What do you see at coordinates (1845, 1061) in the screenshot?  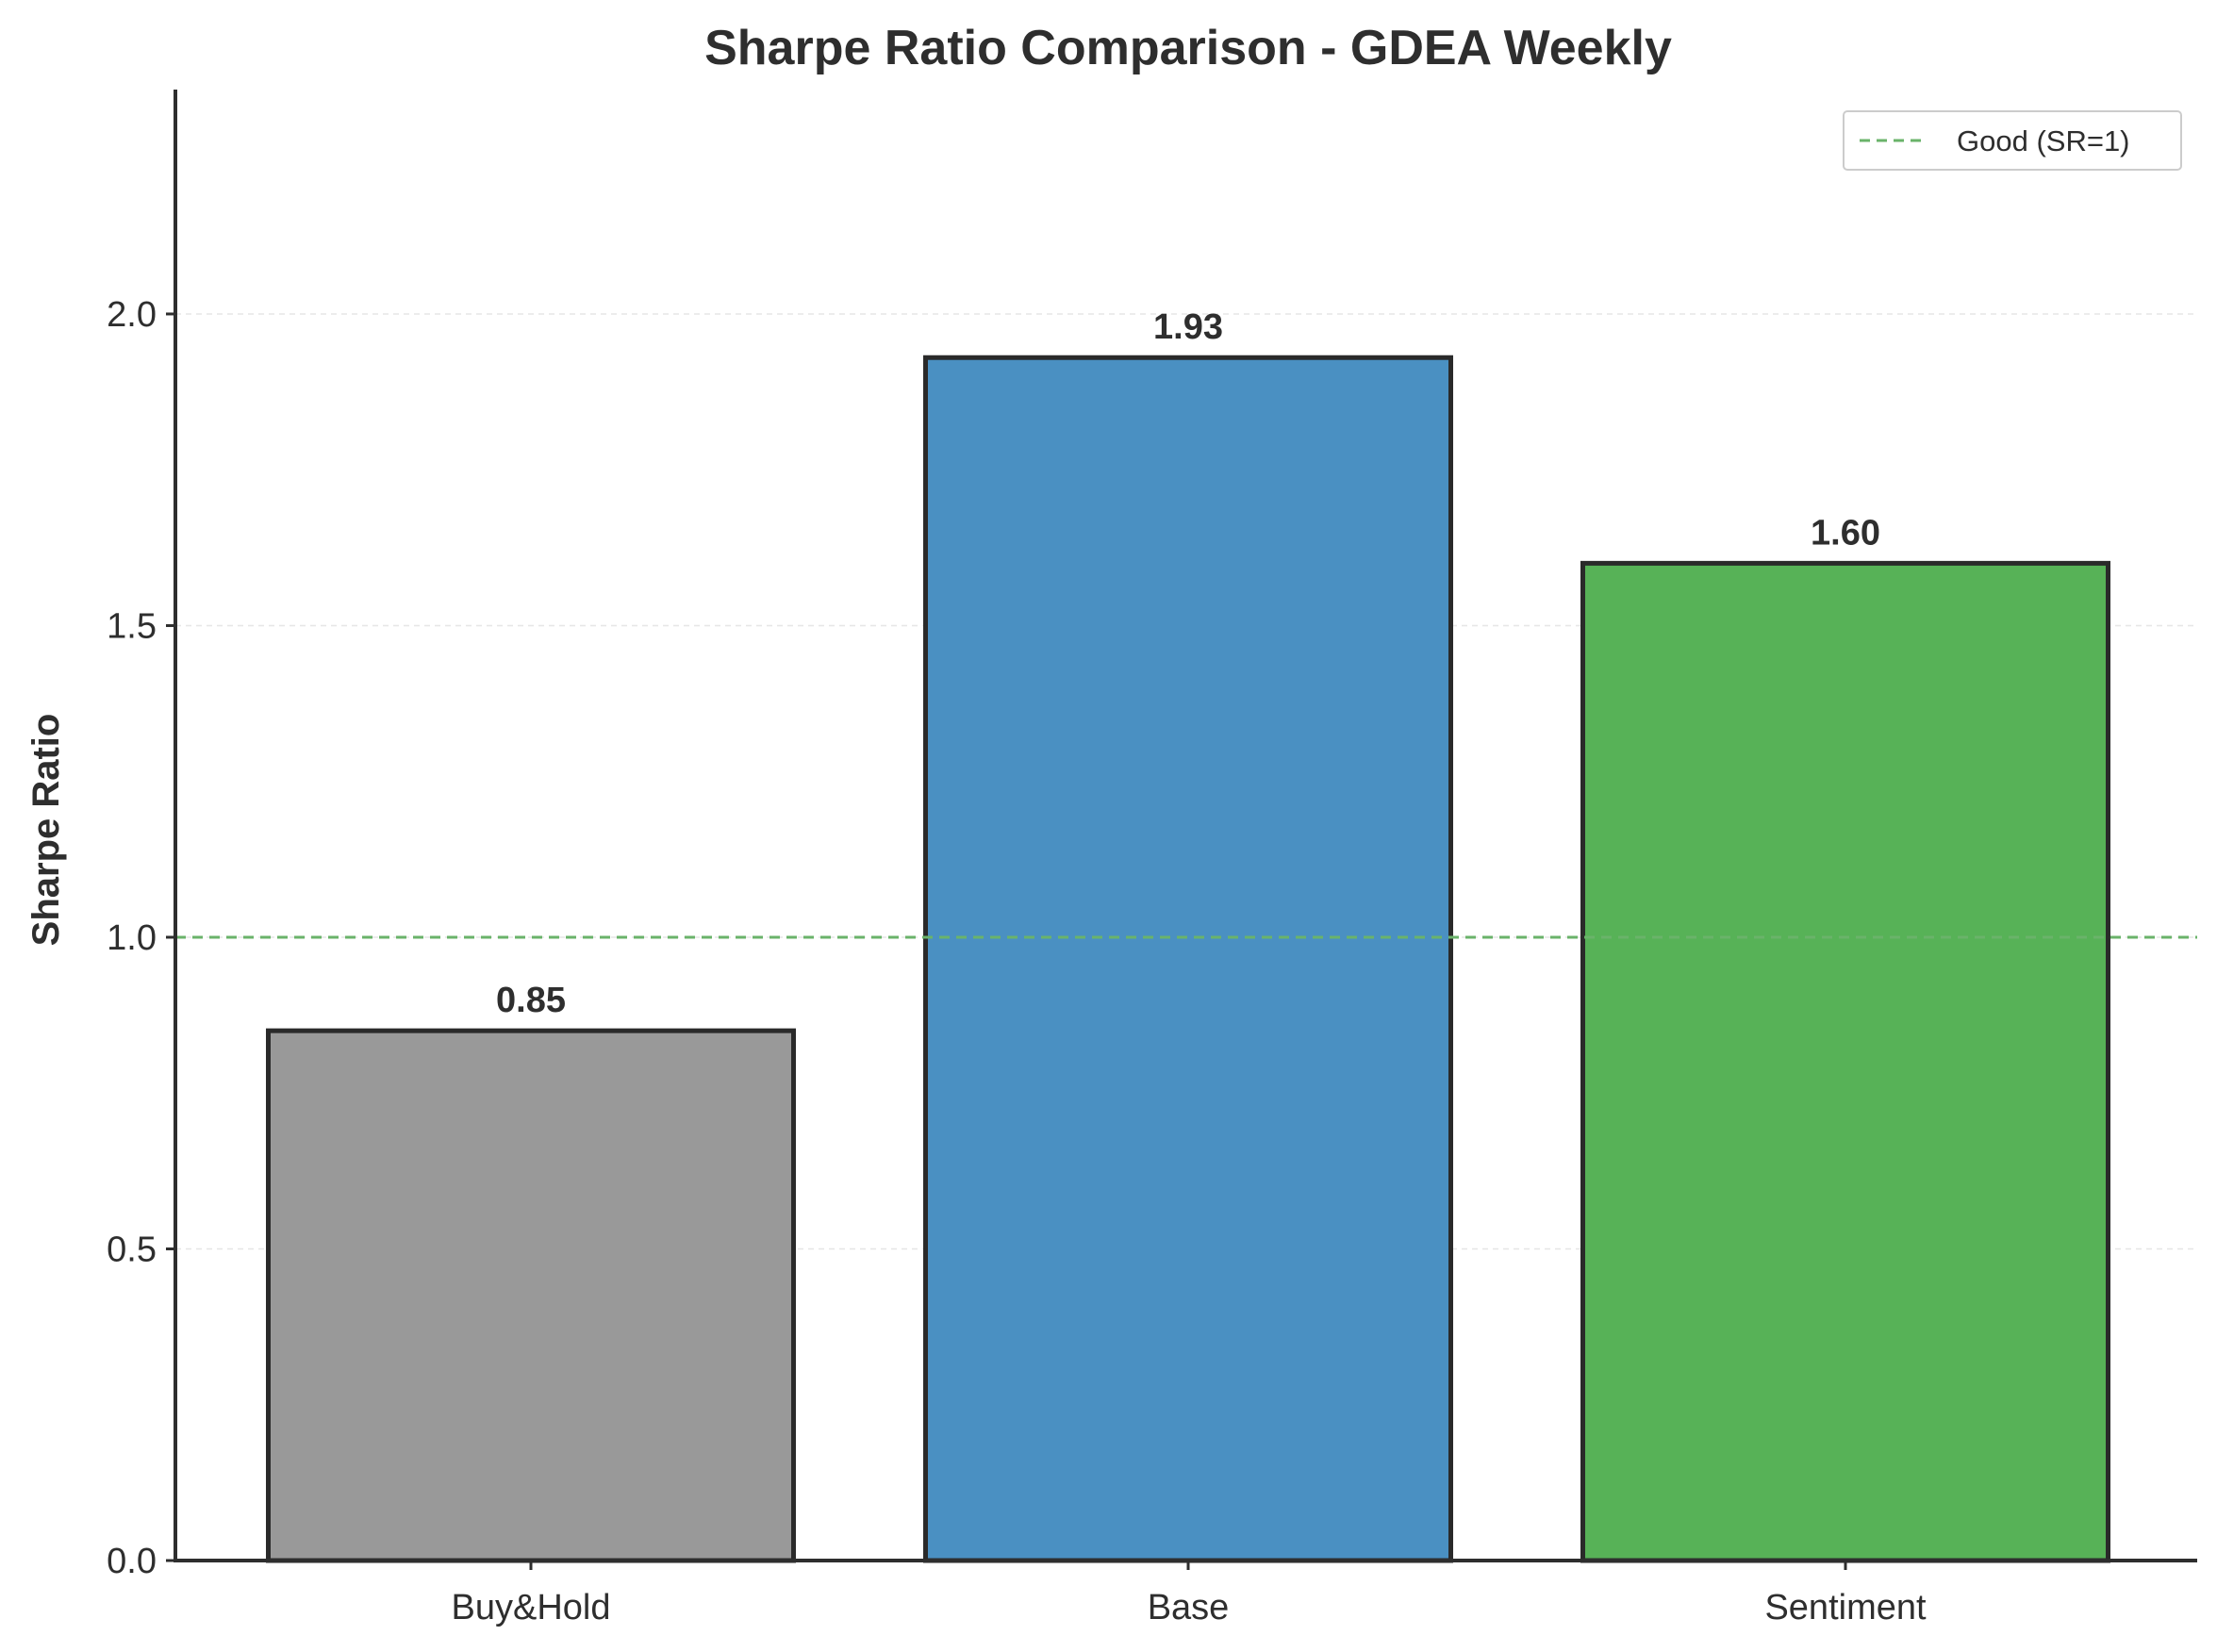 I see `bar-sentiment` at bounding box center [1845, 1061].